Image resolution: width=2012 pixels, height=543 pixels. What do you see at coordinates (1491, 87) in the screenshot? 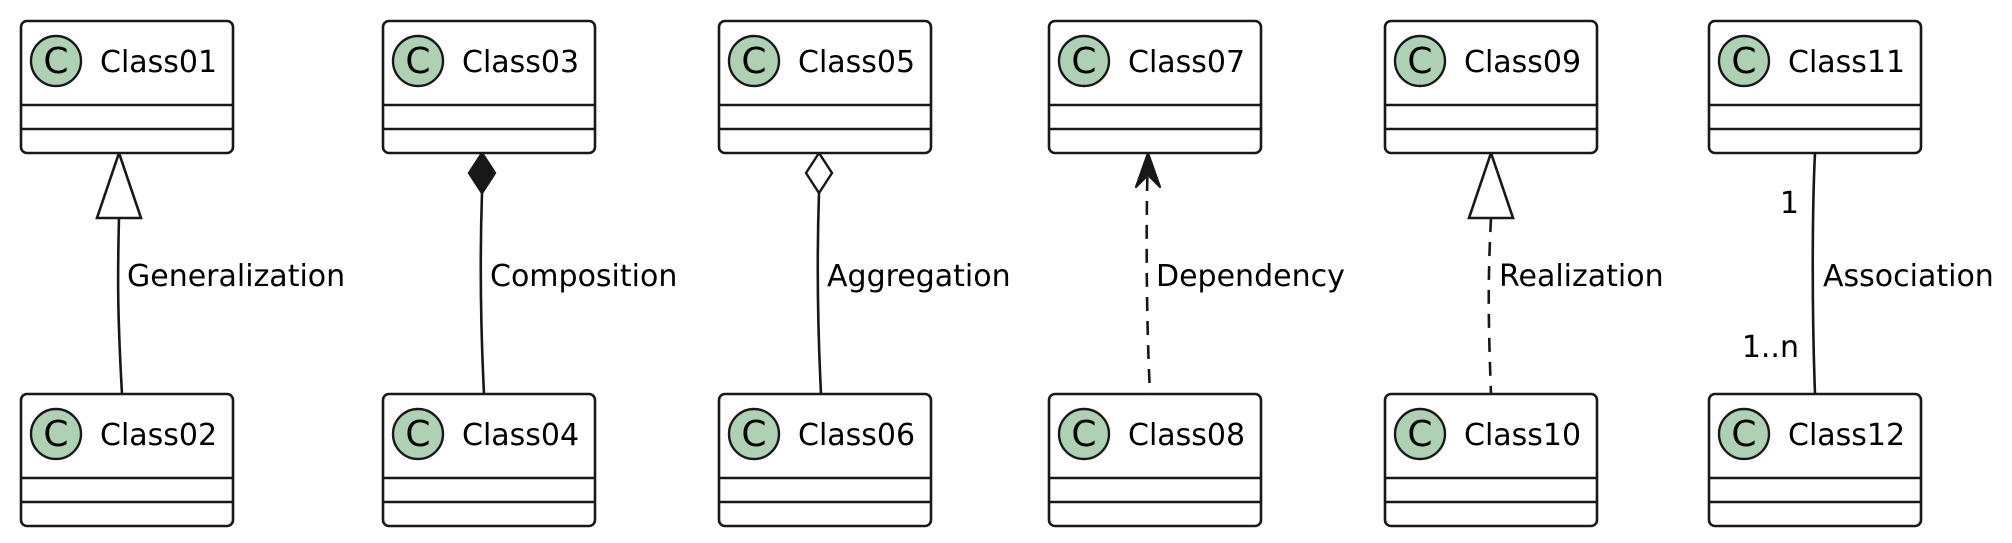
I see `class-class09: C Class09` at bounding box center [1491, 87].